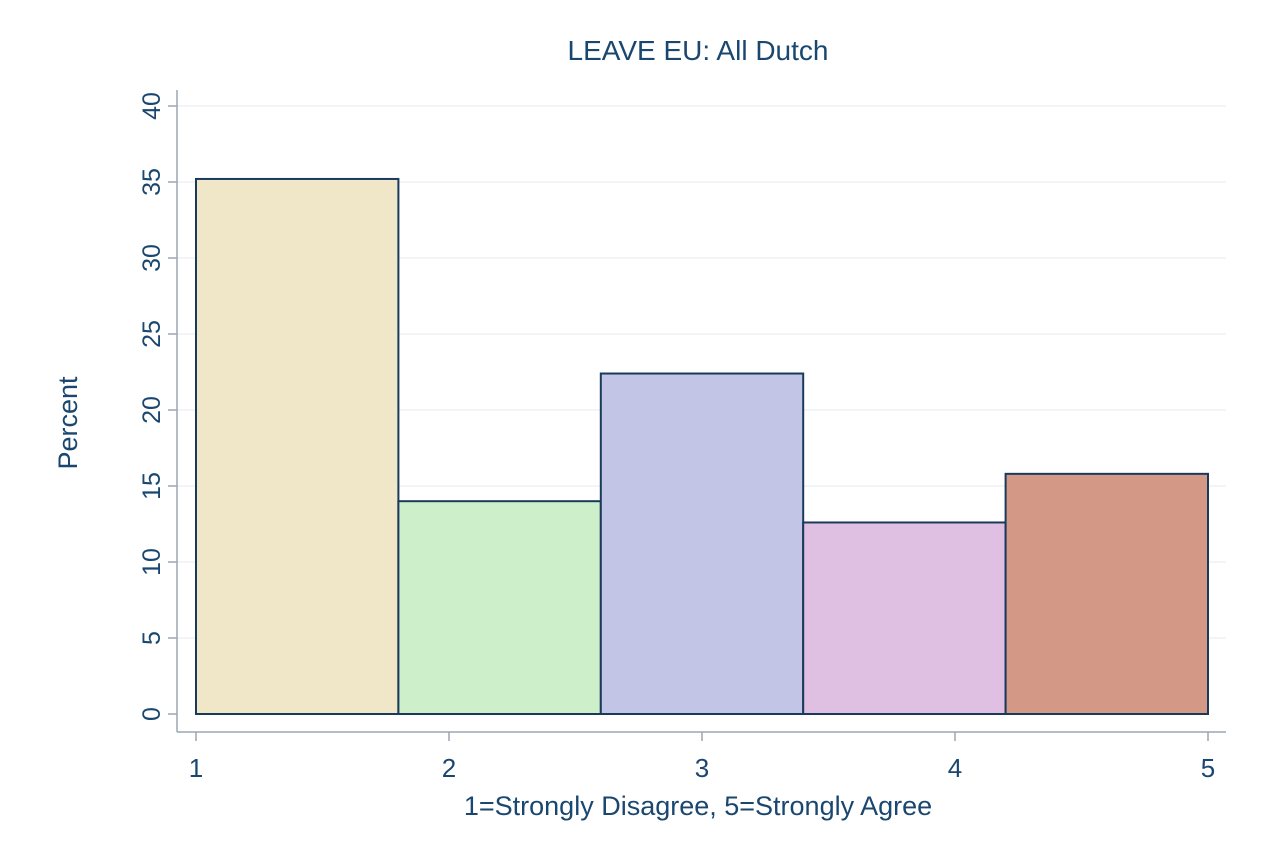 This screenshot has height=842, width=1280. I want to click on x-tick-label: 3, so click(702, 768).